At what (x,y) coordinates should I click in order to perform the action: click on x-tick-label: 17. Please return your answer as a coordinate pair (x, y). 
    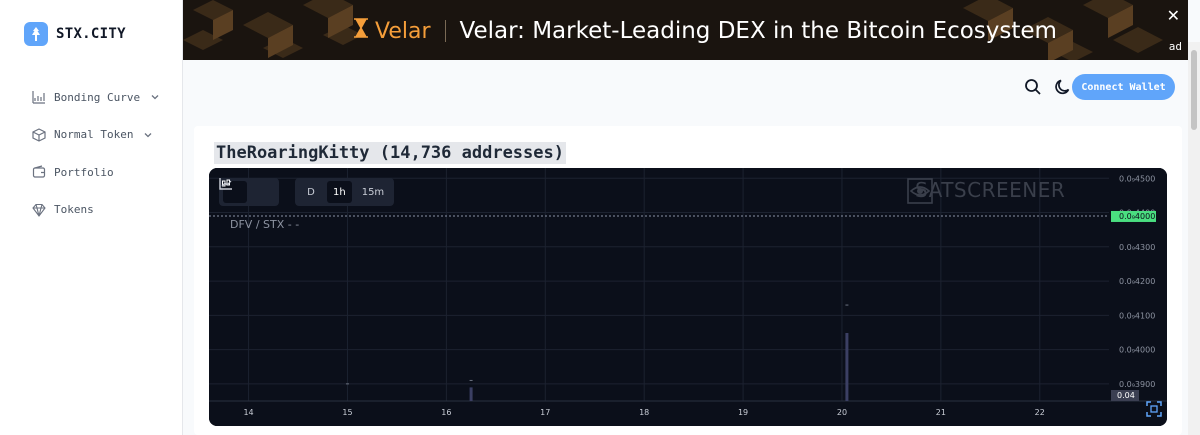
    Looking at the image, I should click on (545, 412).